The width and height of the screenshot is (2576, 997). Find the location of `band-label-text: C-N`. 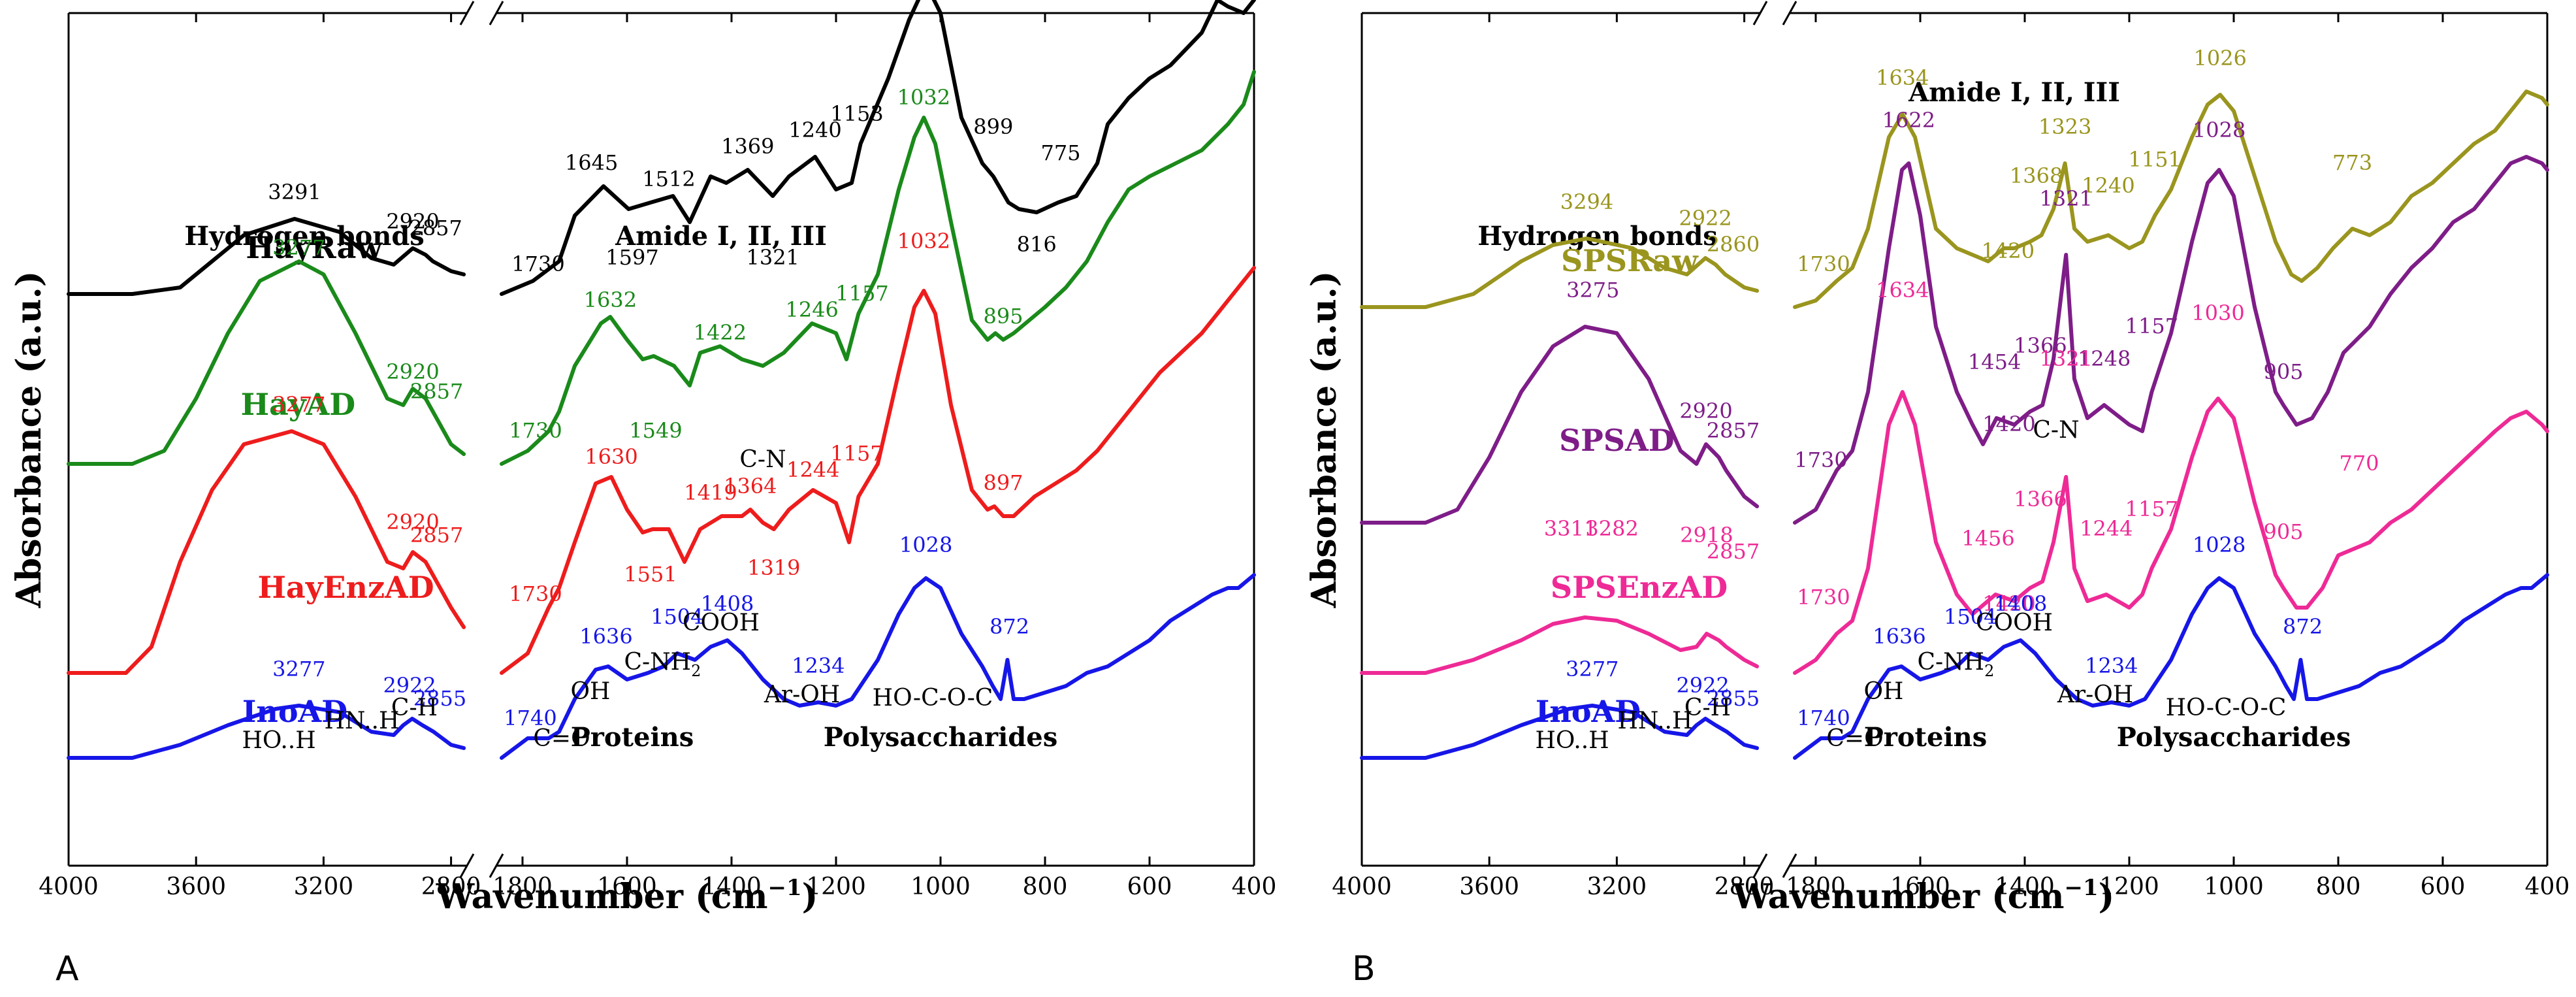

band-label-text: C-N is located at coordinates (762, 459).